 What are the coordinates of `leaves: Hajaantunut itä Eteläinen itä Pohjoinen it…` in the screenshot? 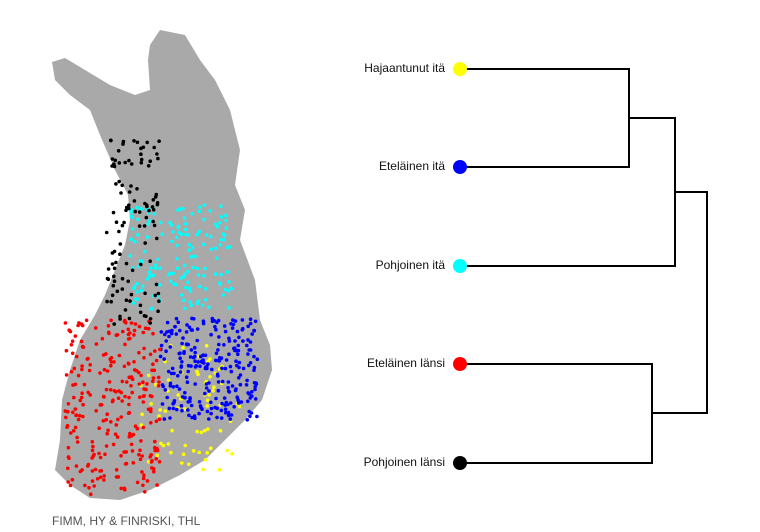 It's located at (415, 265).